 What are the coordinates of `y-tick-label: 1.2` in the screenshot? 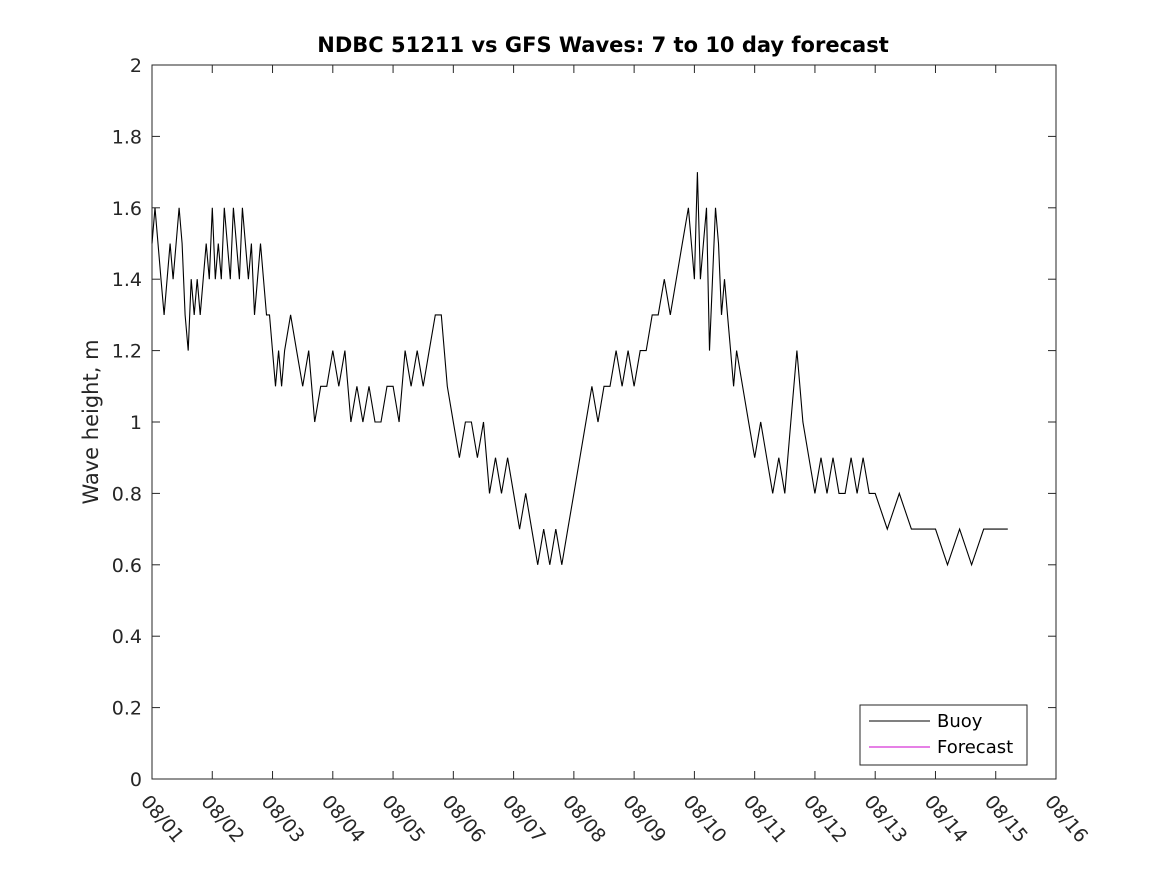 It's located at (127, 352).